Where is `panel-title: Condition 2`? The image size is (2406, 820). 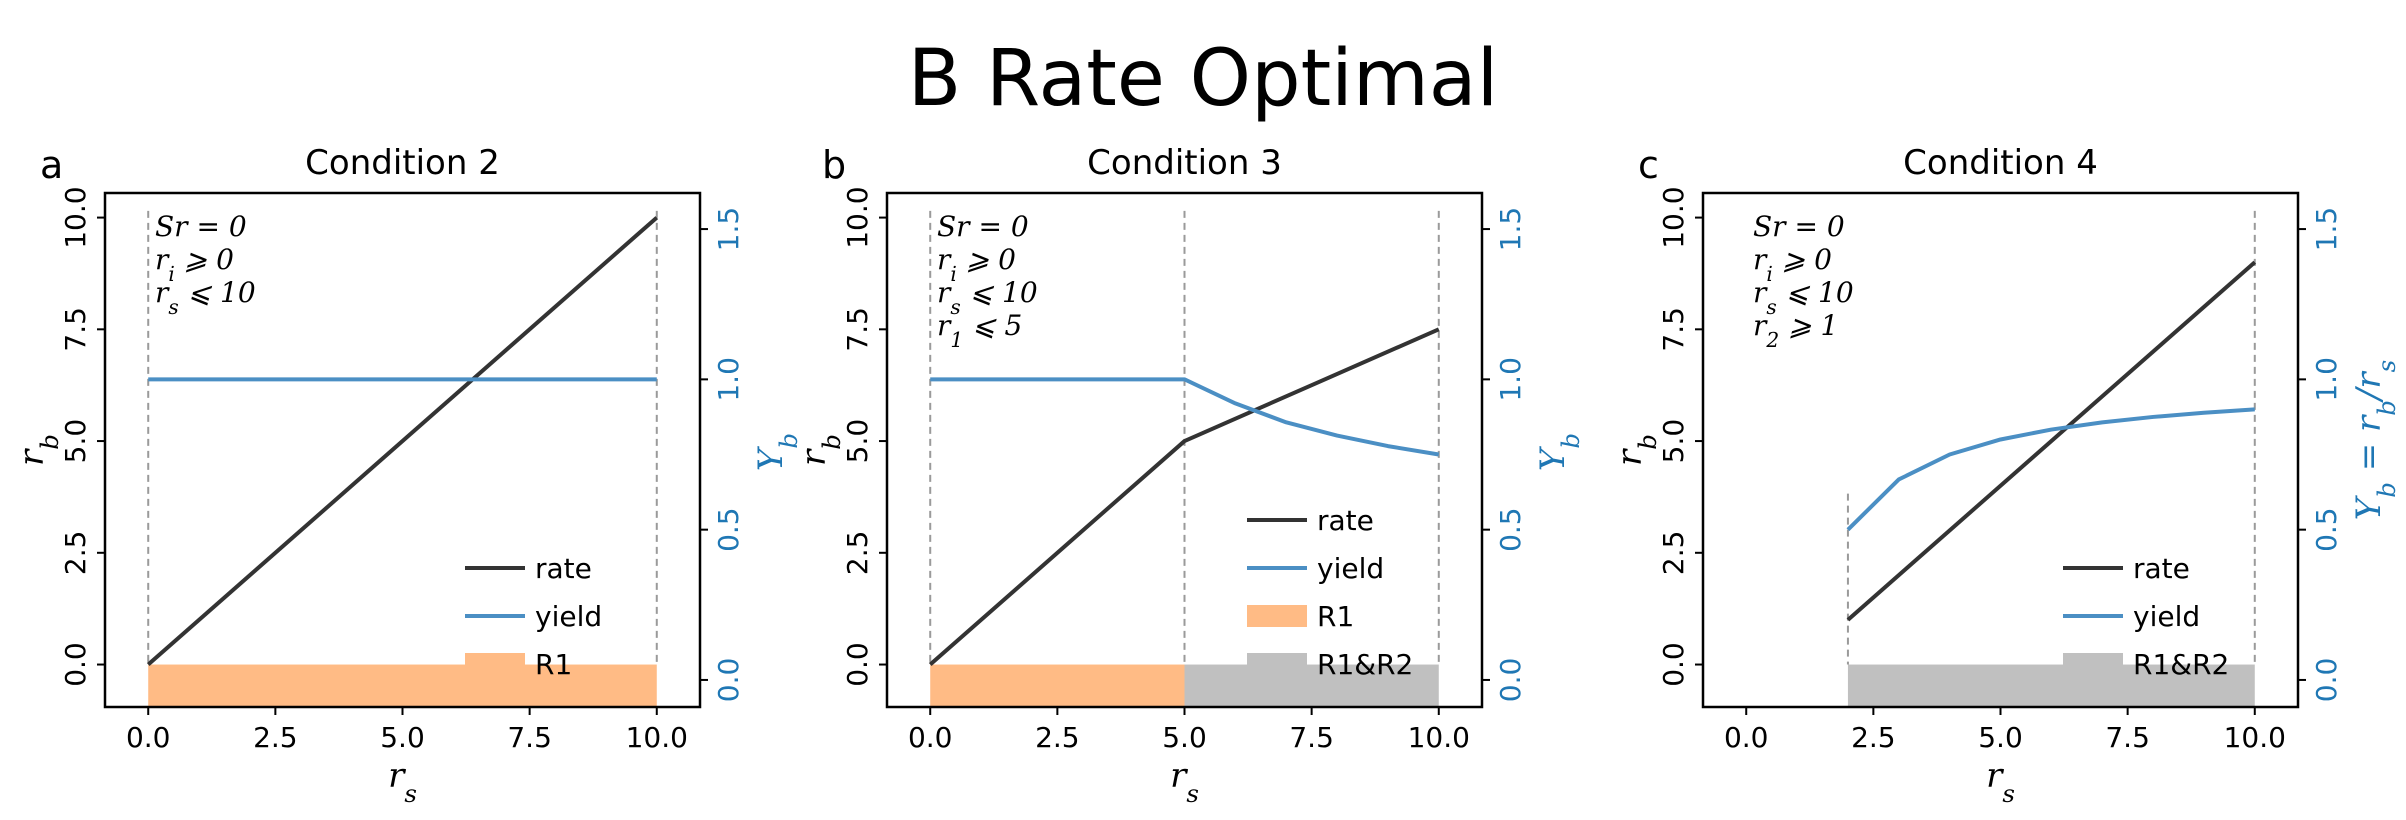
panel-title: Condition 2 is located at coordinates (402, 163).